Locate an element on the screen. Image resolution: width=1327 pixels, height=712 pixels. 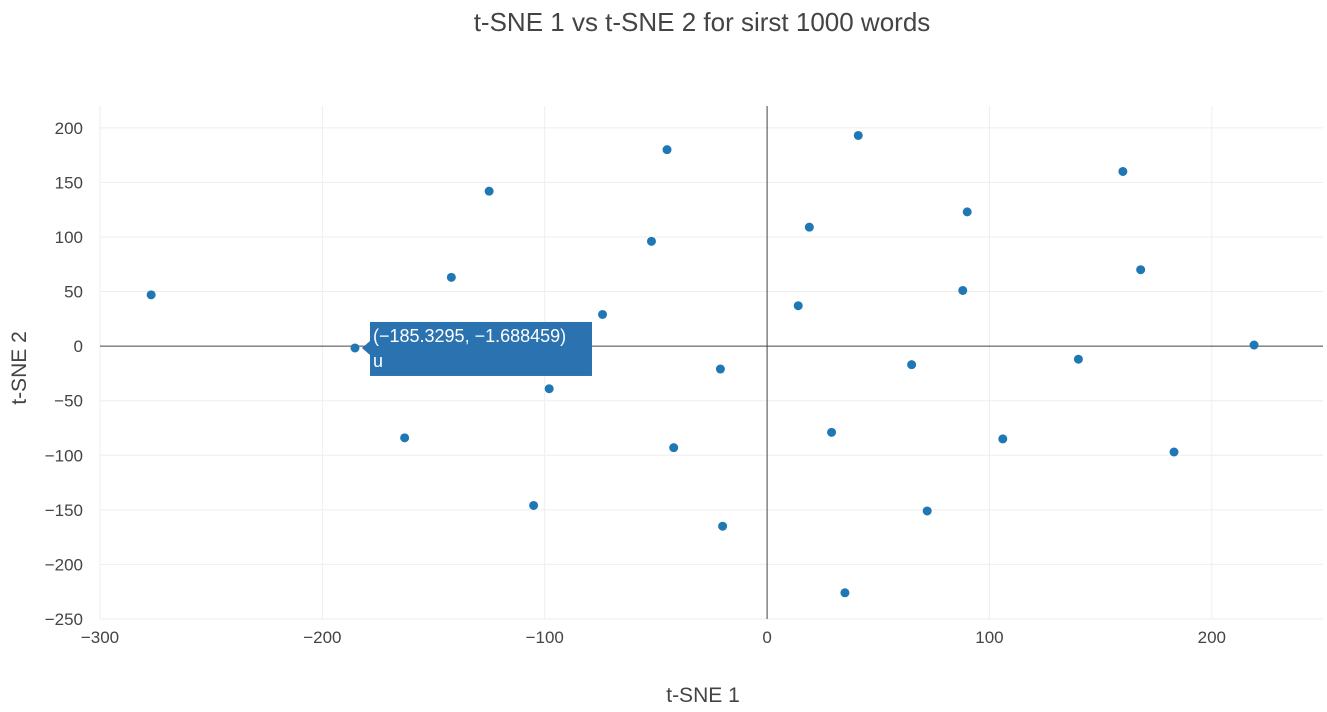
y-tick-label: −150 is located at coordinates (64, 510).